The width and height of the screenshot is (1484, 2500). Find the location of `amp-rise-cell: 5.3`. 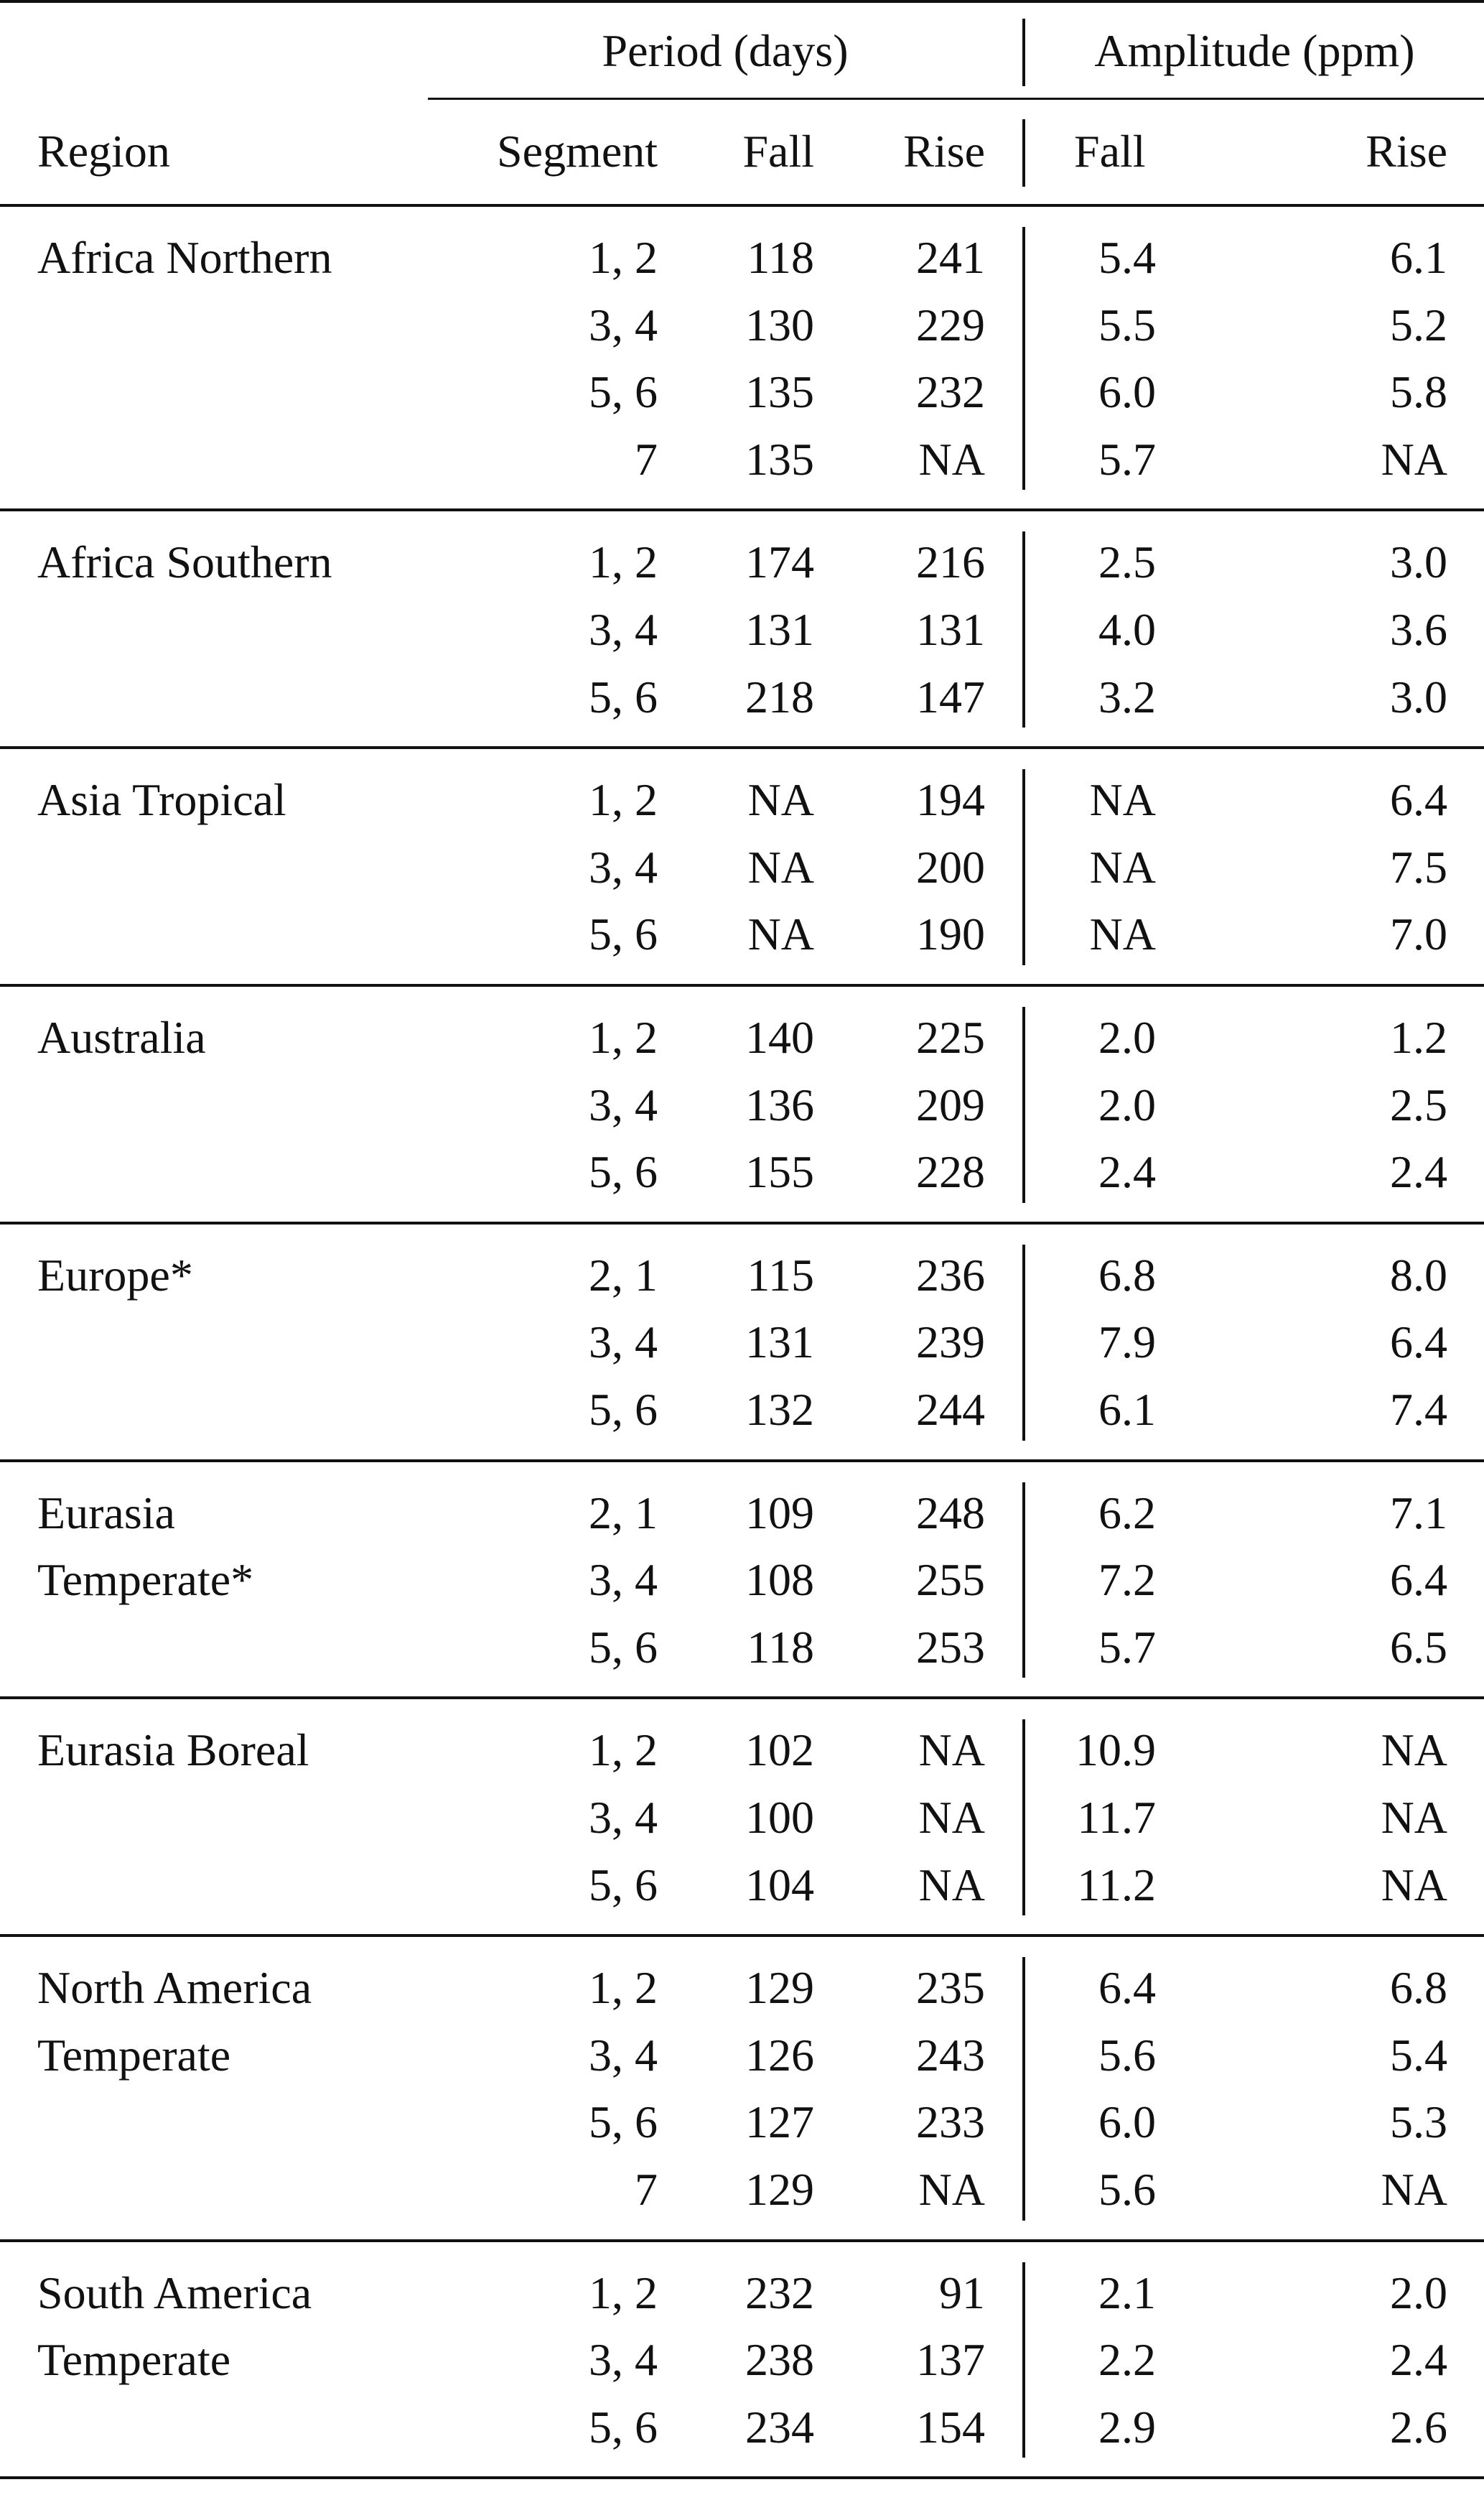

amp-rise-cell: 5.3 is located at coordinates (1418, 2122).